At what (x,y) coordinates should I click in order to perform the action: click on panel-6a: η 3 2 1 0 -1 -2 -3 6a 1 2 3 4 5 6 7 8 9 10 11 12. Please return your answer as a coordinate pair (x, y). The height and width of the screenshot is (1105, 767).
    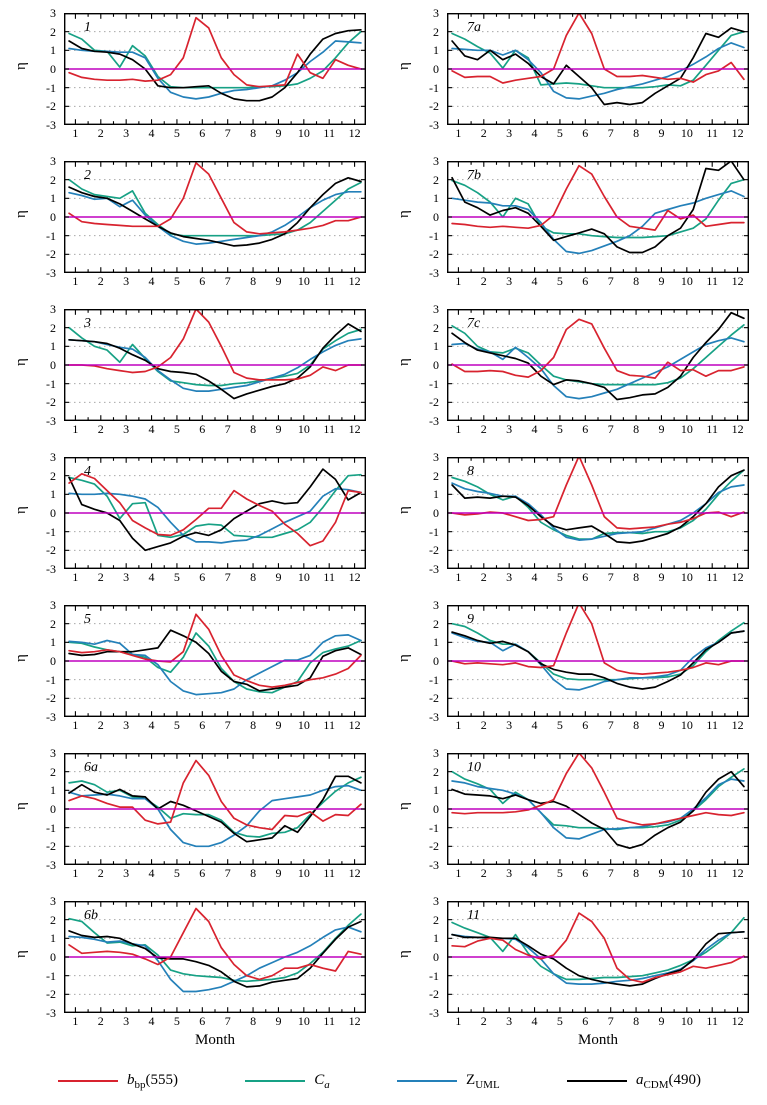
    Looking at the image, I should click on (191, 818).